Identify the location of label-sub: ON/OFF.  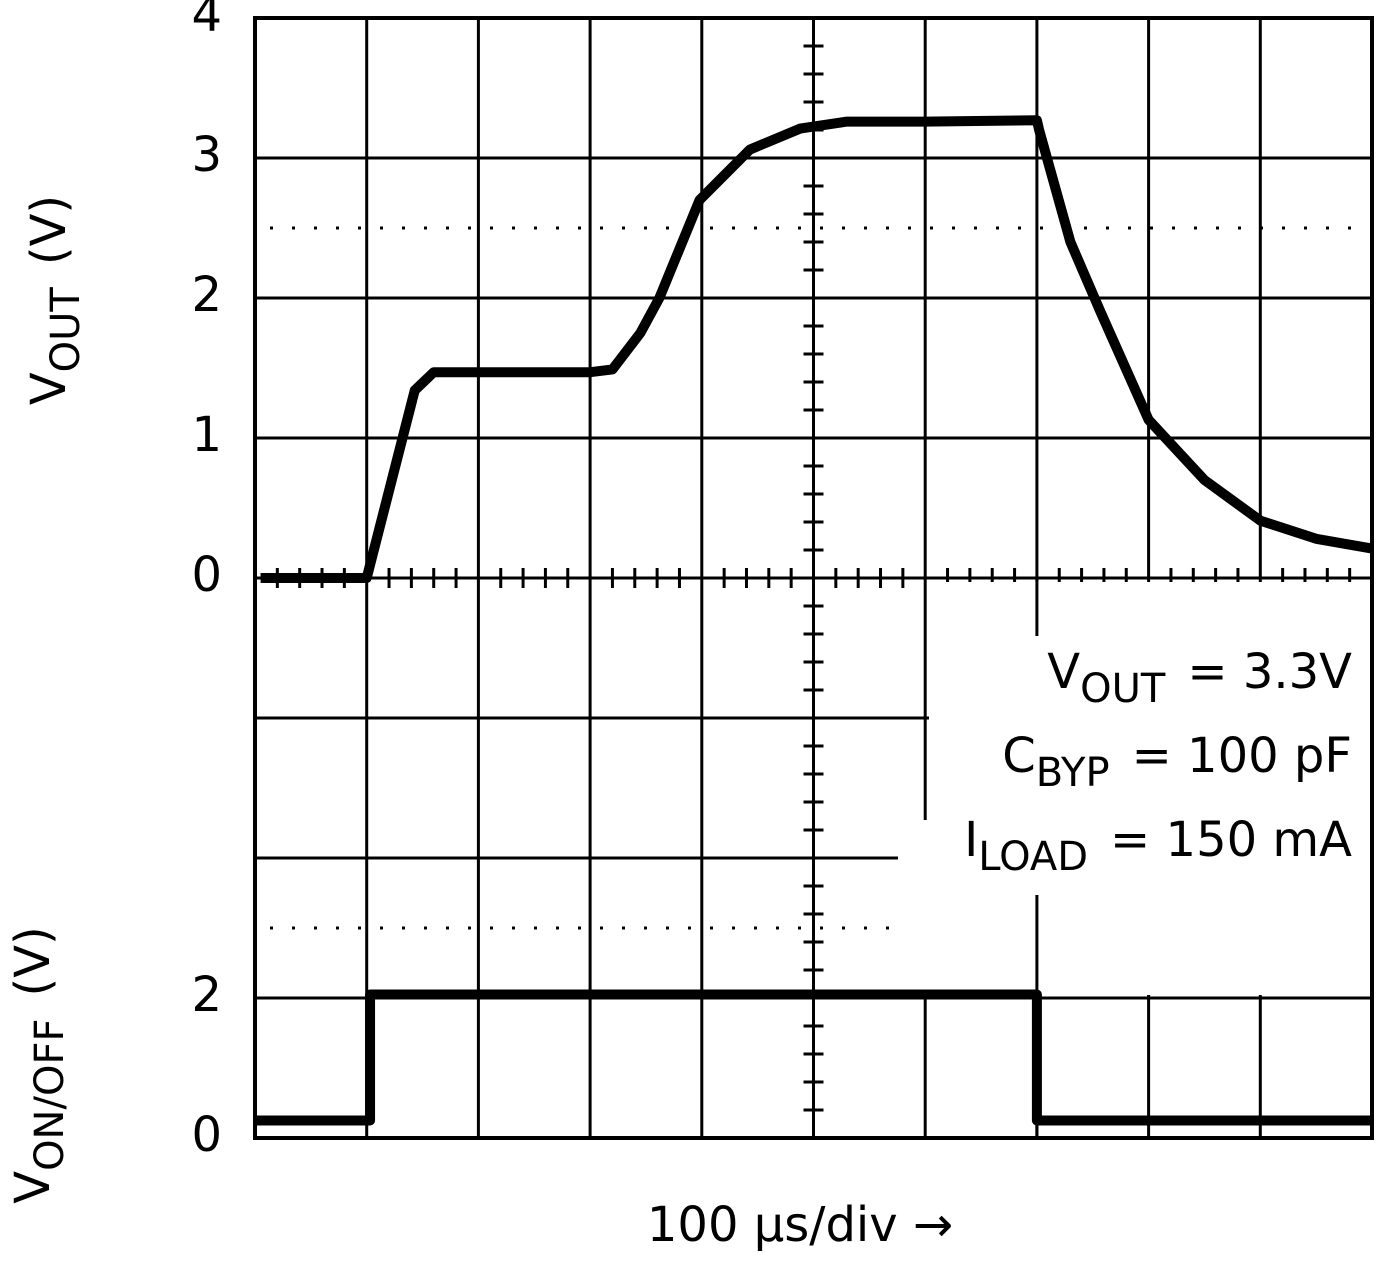
(50, 1095).